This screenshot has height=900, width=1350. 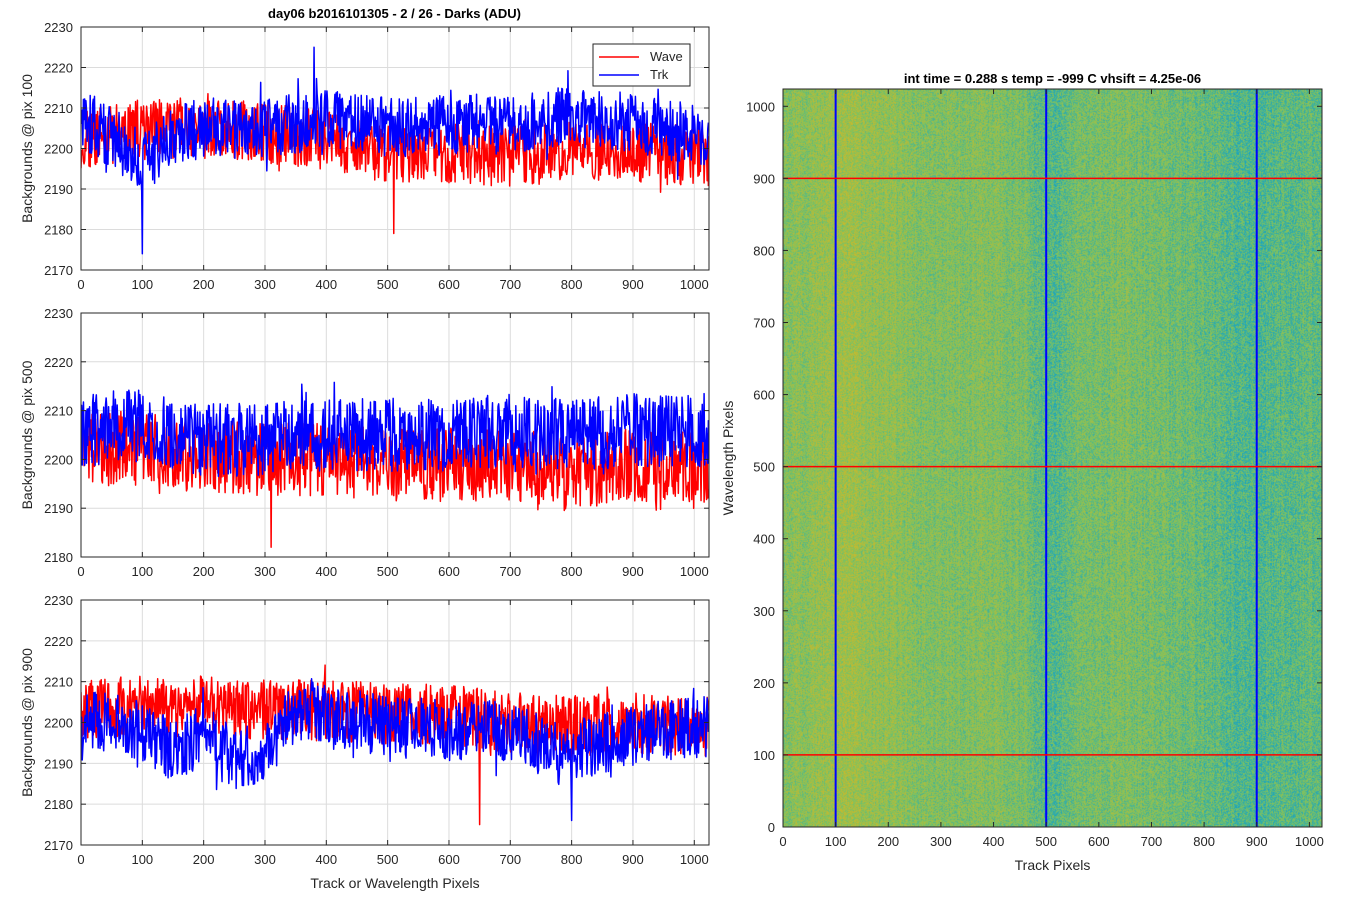 What do you see at coordinates (58, 763) in the screenshot?
I see `ytick-label-pix900-2190: 2190` at bounding box center [58, 763].